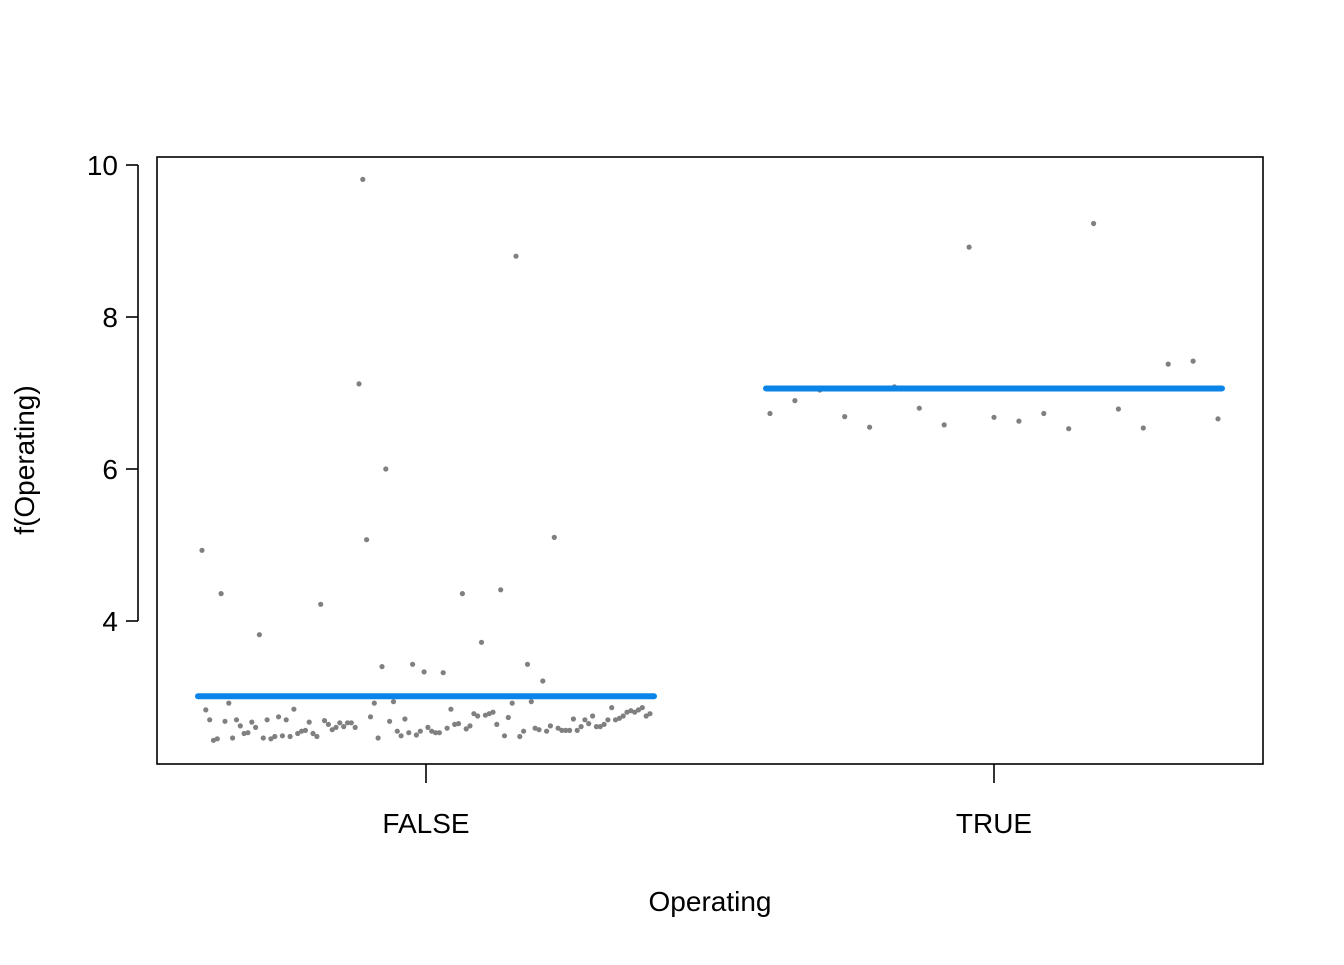 This screenshot has height=965, width=1344. Describe the element at coordinates (24, 459) in the screenshot. I see `y-axis-label: f(Operating)` at that location.